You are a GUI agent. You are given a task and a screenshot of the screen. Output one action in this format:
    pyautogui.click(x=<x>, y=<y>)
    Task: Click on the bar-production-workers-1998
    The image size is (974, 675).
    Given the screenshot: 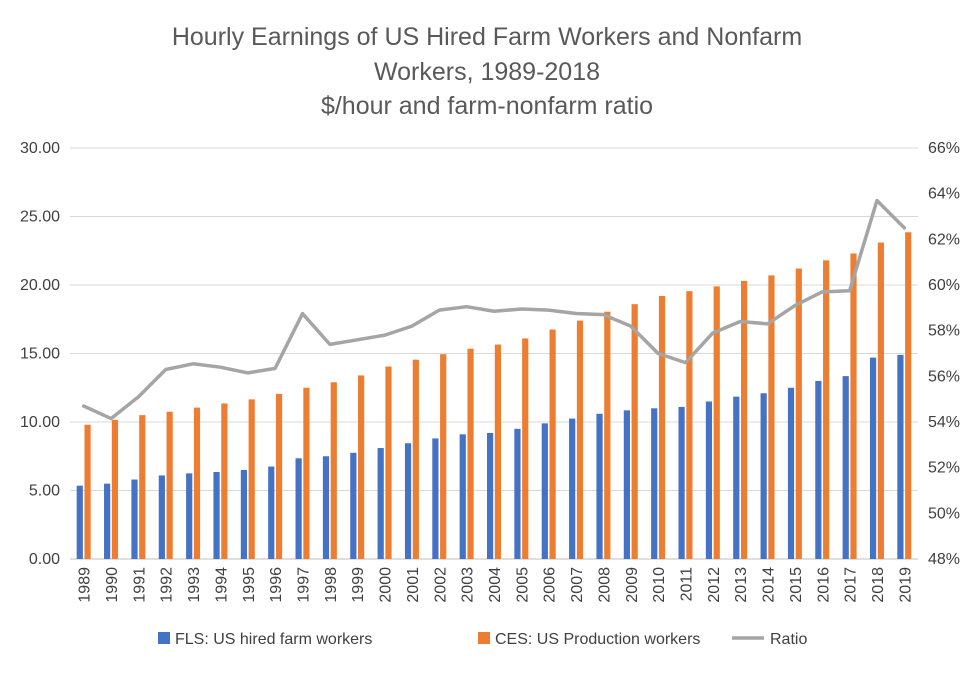 What is the action you would take?
    pyautogui.click(x=333, y=470)
    